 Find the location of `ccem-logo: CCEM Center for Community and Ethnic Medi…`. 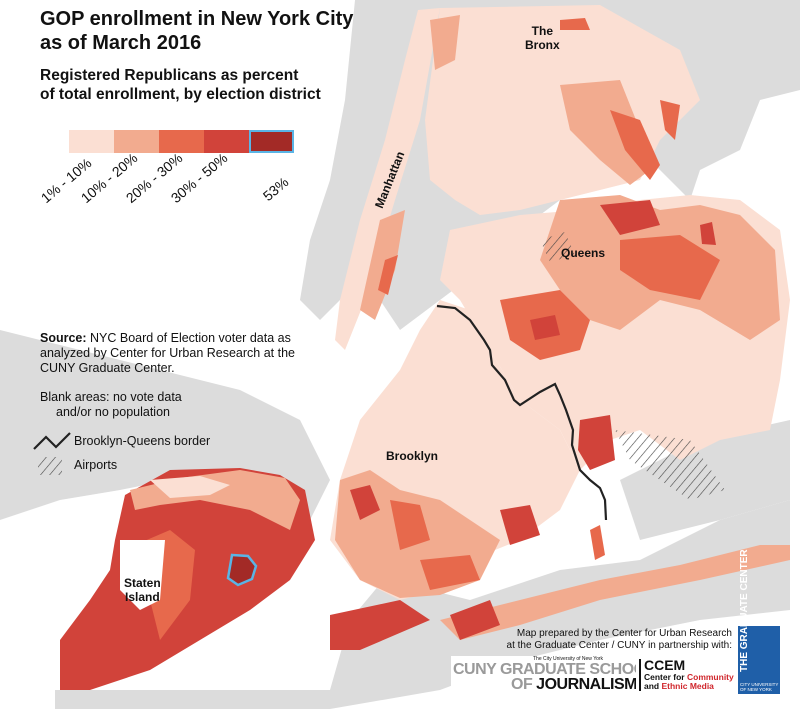

ccem-logo: CCEM Center for Community and Ethnic Medi… is located at coordinates (685, 675).